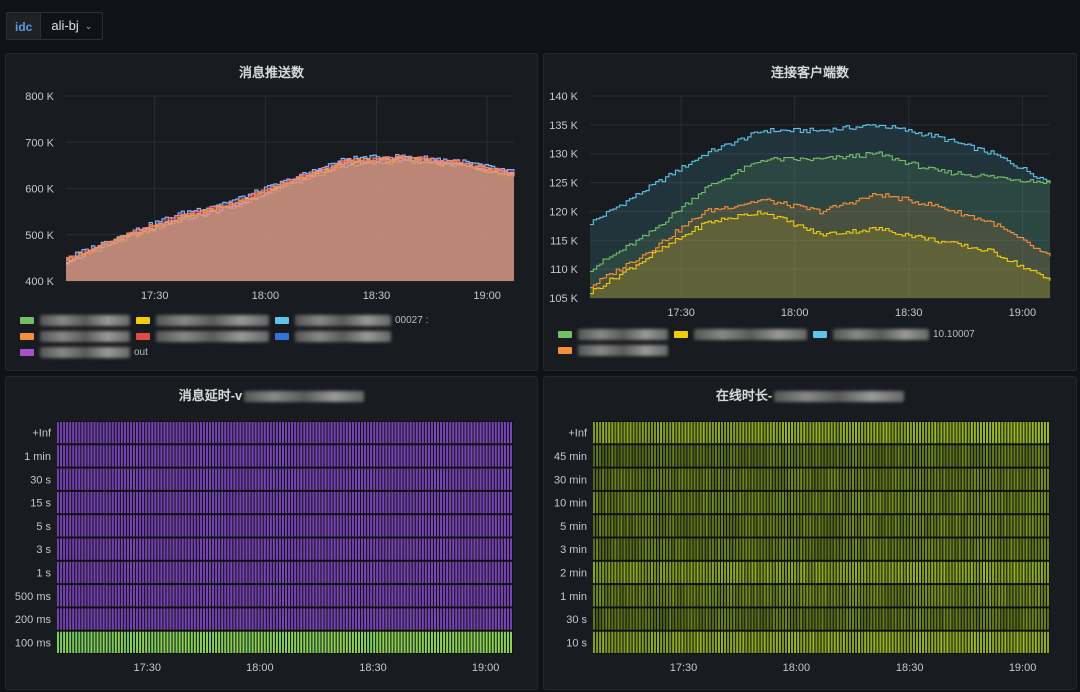  What do you see at coordinates (820, 241) in the screenshot?
I see `series-line` at bounding box center [820, 241].